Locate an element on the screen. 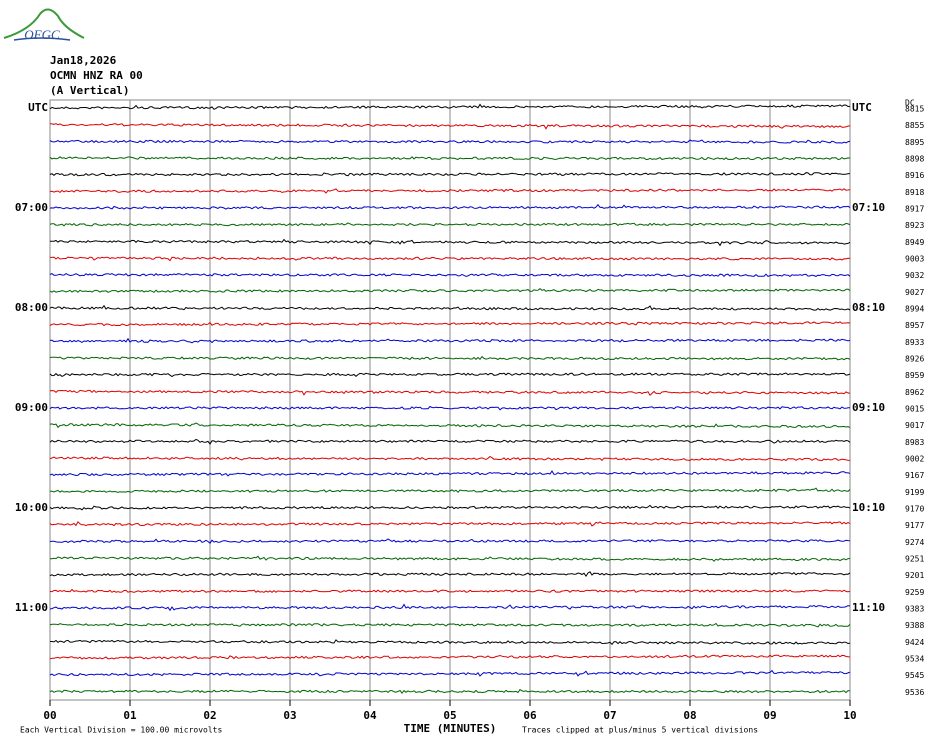  logo: OFGC is located at coordinates (44, 25).